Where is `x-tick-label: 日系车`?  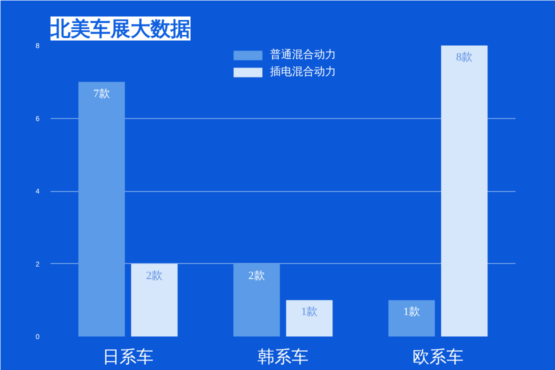 x-tick-label: 日系车 is located at coordinates (128, 358).